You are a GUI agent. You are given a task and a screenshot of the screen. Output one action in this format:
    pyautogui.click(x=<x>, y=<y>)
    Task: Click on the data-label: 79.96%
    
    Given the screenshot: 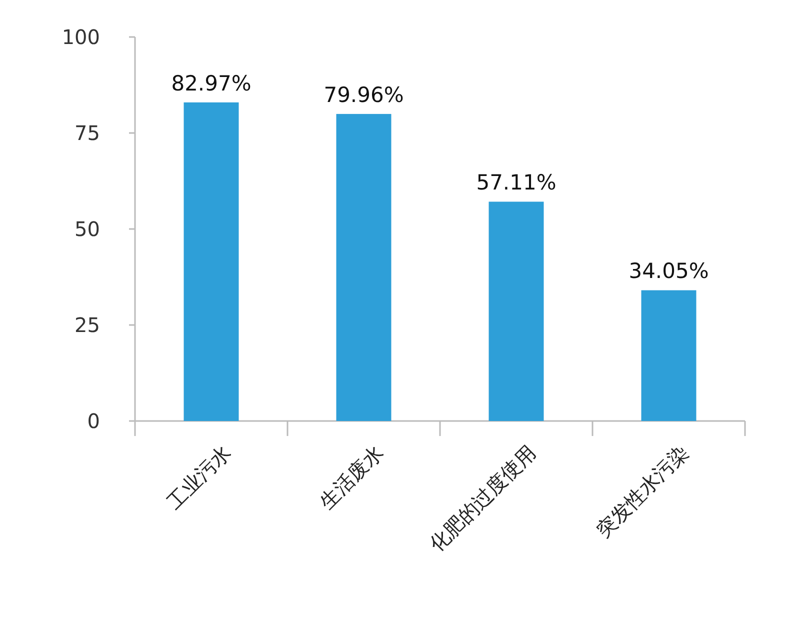 What is the action you would take?
    pyautogui.click(x=364, y=94)
    